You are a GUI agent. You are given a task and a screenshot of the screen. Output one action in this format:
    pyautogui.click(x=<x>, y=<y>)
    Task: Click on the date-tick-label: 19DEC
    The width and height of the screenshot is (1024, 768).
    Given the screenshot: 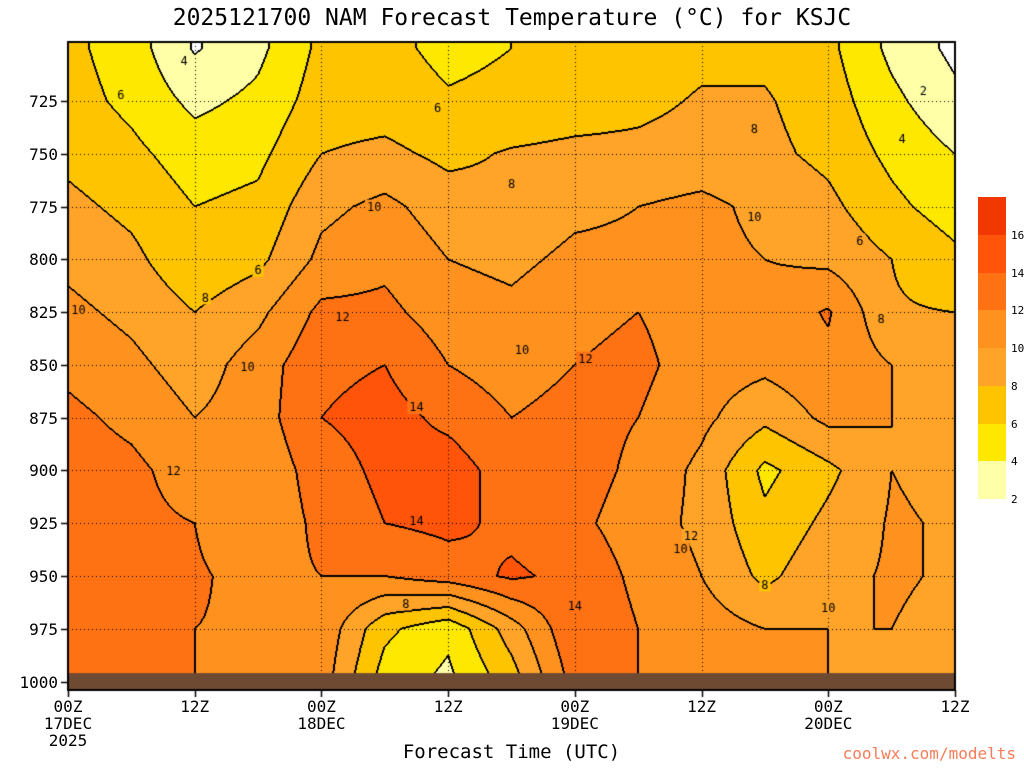 What is the action you would take?
    pyautogui.click(x=574, y=723)
    